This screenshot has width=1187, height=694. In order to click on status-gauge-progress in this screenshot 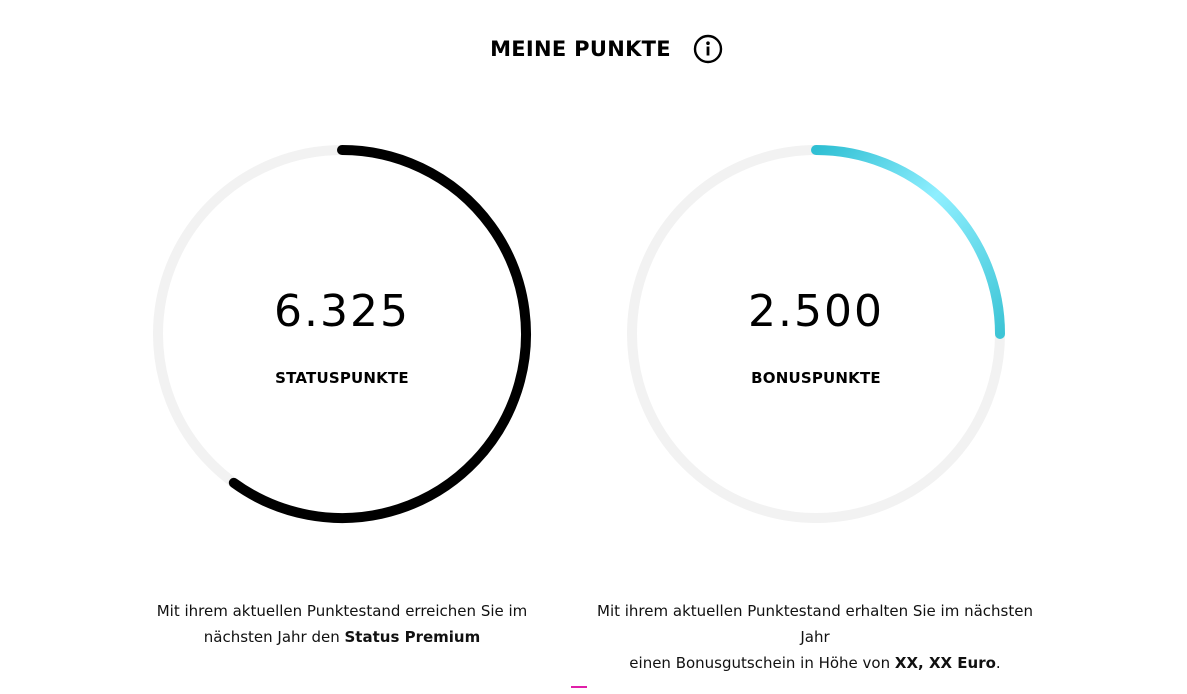, I will do `click(379, 334)`.